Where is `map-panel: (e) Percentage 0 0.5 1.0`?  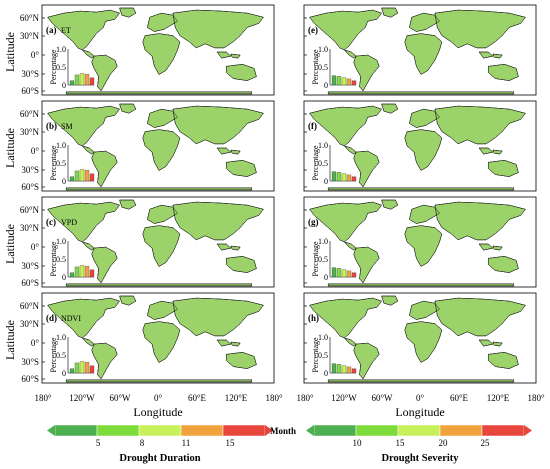
map-panel: (e) Percentage 0 0.5 1.0 is located at coordinates (420, 50).